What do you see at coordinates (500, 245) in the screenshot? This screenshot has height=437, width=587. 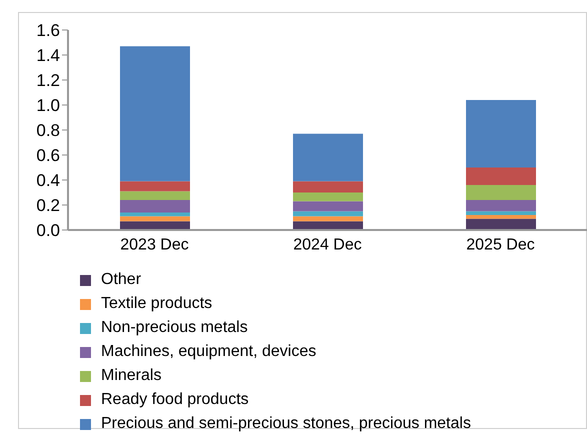 I see `x-tick-label: 2025 Dec` at bounding box center [500, 245].